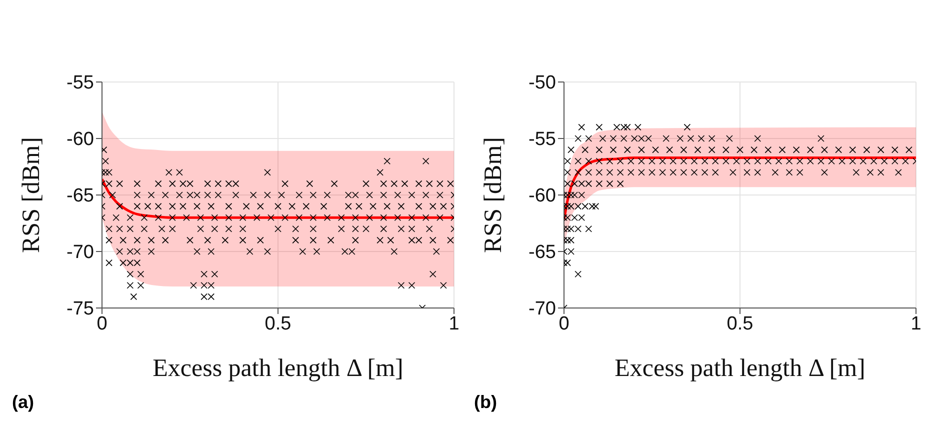 The image size is (940, 432). Describe the element at coordinates (80, 309) in the screenshot. I see `y-tick-label: -75` at that location.